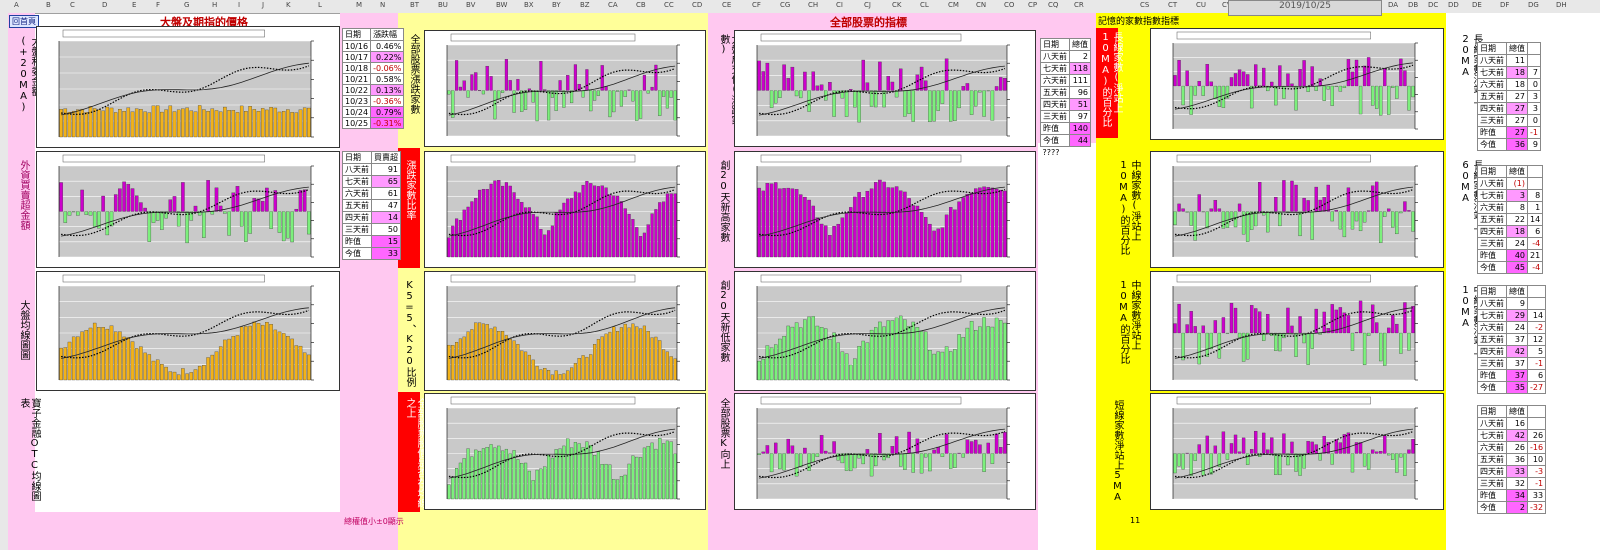  What do you see at coordinates (1505, 5) in the screenshot?
I see `column-header-df: DF` at bounding box center [1505, 5].